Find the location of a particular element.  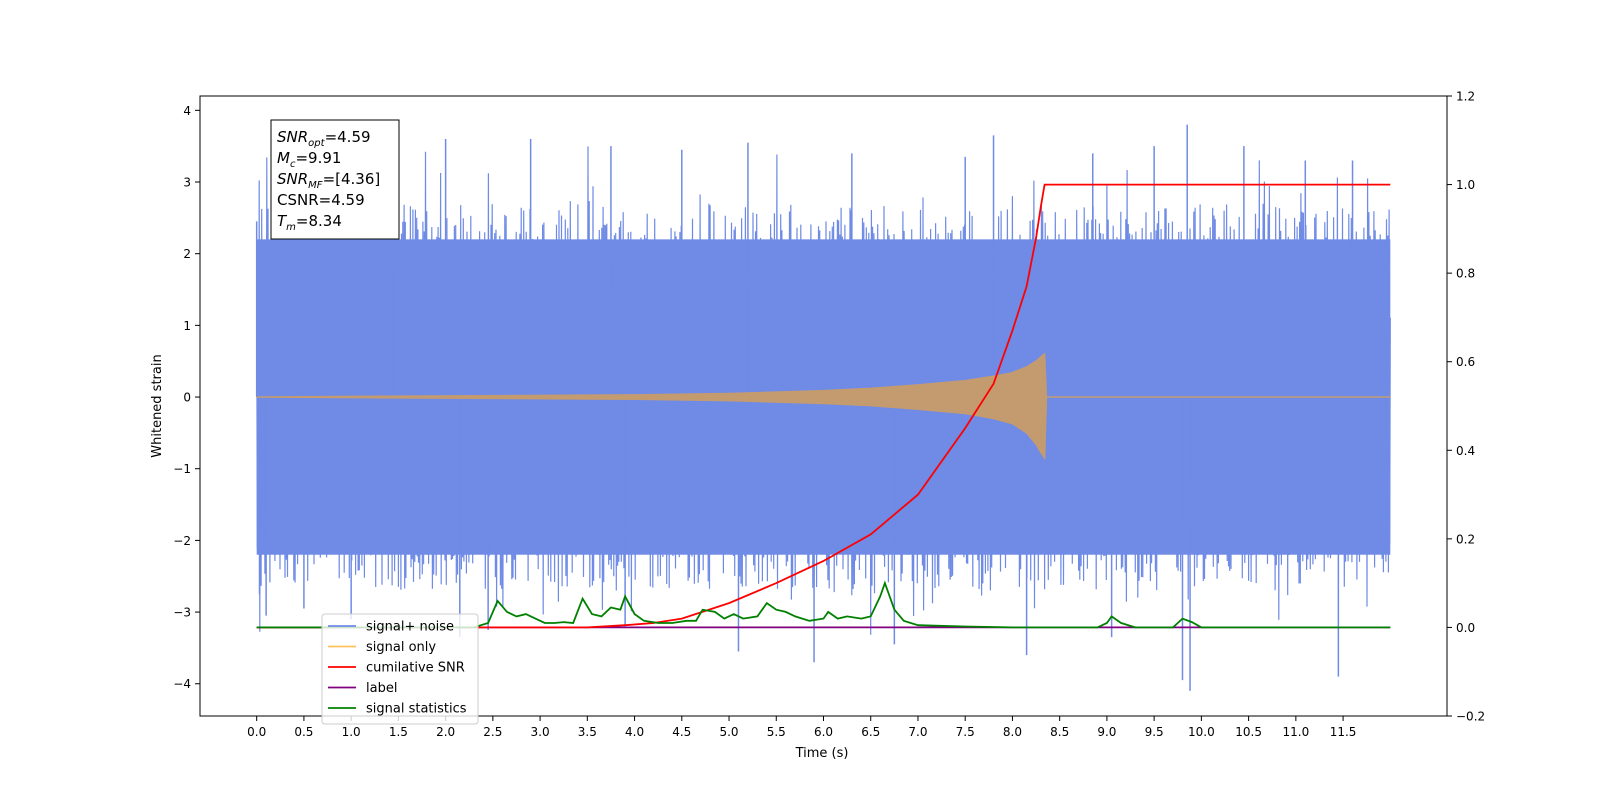

x-tick-label: 11.5 is located at coordinates (1343, 732).